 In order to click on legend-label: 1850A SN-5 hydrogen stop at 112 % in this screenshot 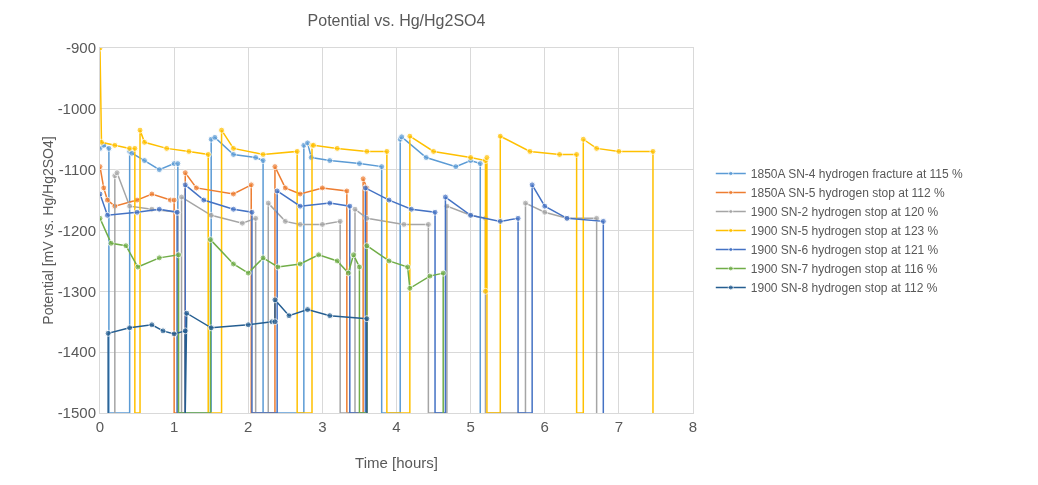, I will do `click(848, 193)`.